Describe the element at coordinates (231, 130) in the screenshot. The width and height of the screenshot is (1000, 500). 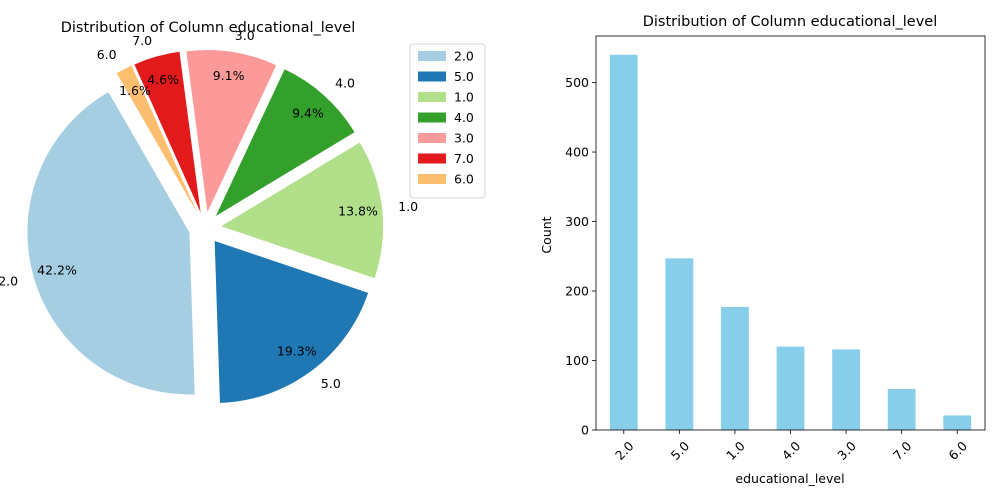
I see `pie-slice-3.0` at that location.